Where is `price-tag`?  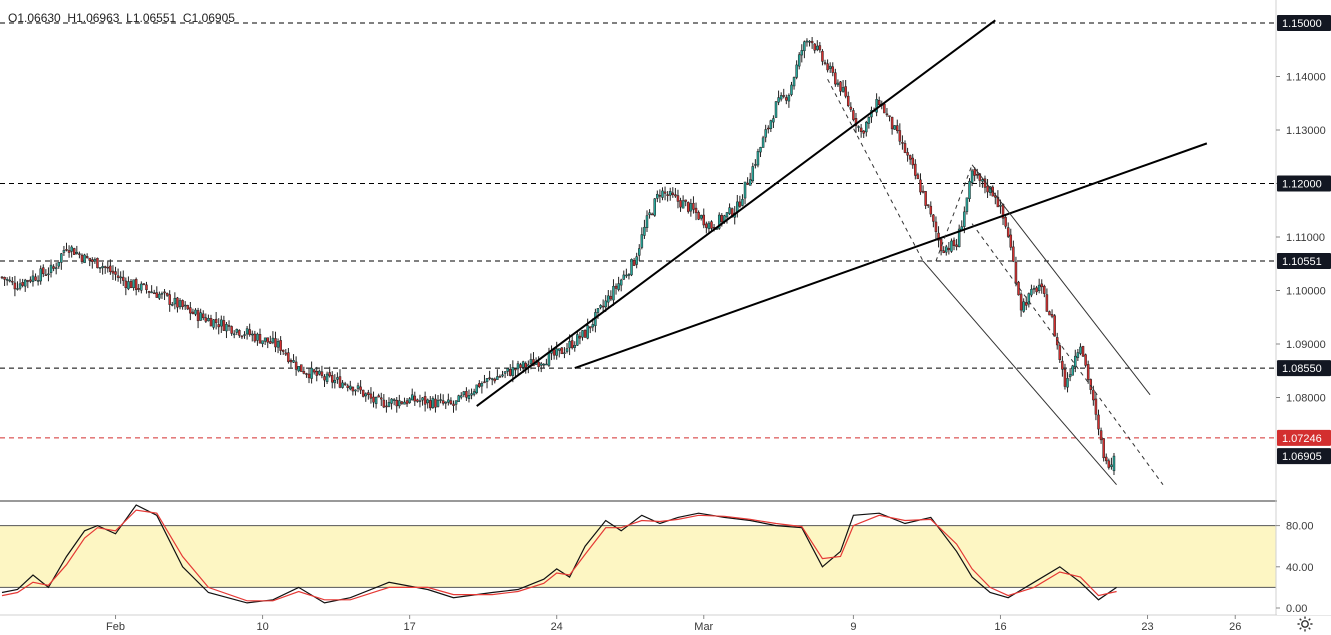 price-tag is located at coordinates (1304, 456).